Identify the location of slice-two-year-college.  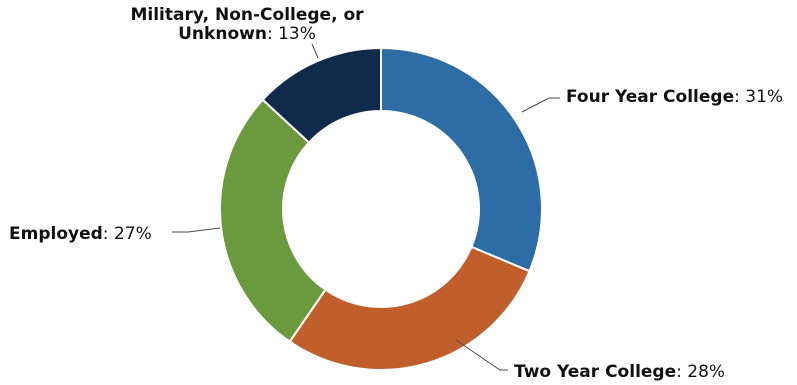
(409, 308).